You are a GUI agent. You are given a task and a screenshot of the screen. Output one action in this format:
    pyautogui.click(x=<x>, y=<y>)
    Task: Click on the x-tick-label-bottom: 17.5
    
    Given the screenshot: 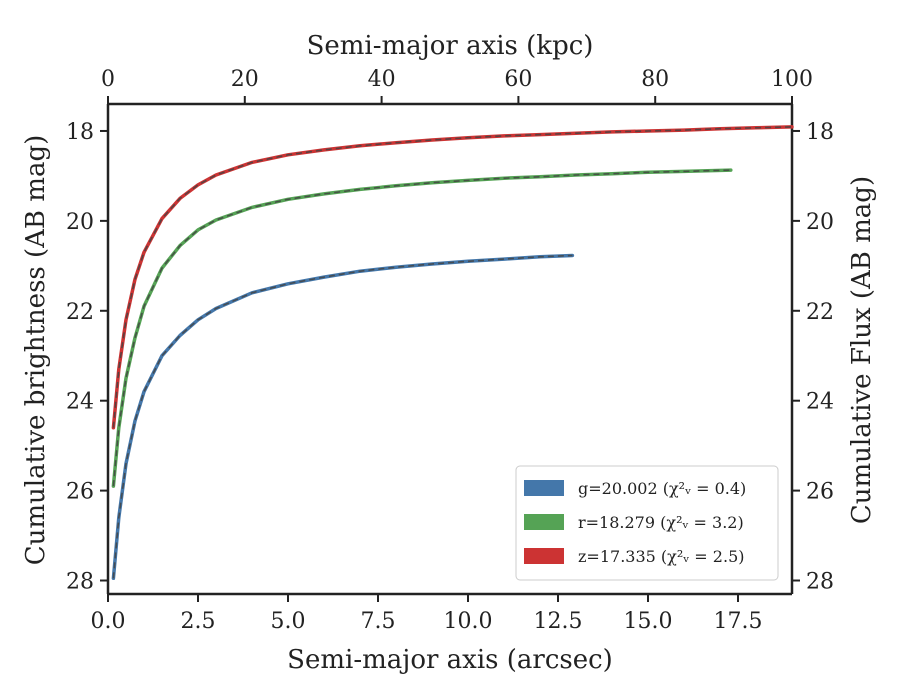 What is the action you would take?
    pyautogui.click(x=738, y=621)
    